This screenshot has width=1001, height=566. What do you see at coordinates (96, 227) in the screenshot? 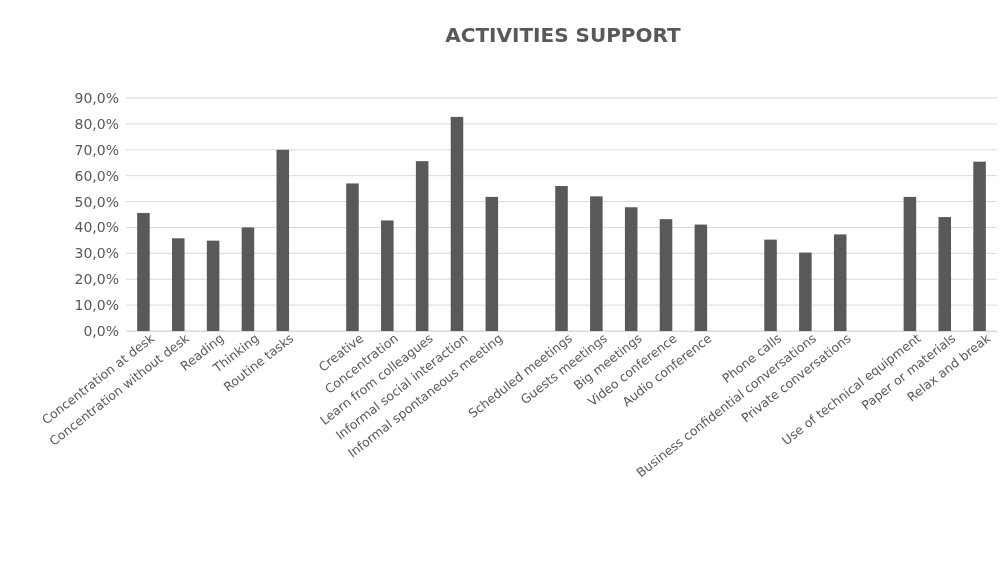
I see `y-tick-label: 40,0%` at bounding box center [96, 227].